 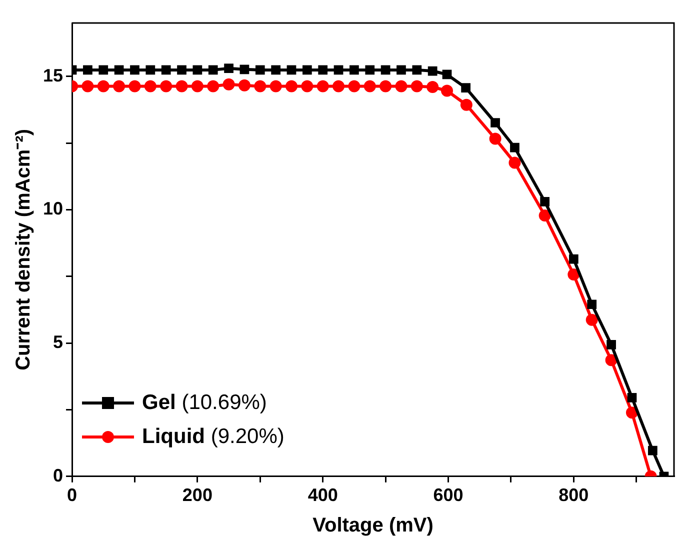 I want to click on y-tick-label: 10, so click(x=53, y=208).